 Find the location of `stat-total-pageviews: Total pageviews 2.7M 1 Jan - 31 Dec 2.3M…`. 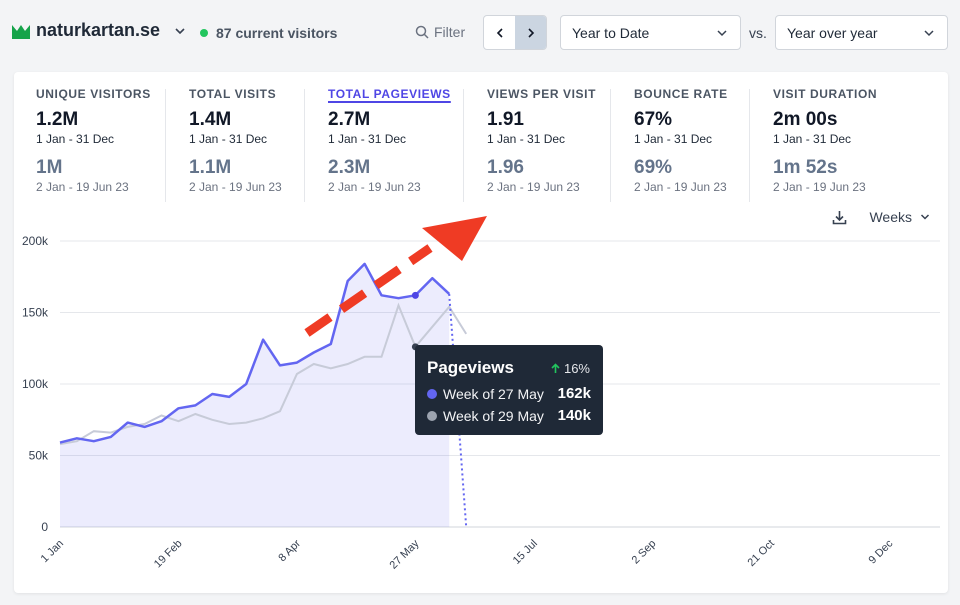

stat-total-pageviews: Total pageviews 2.7M 1 Jan - 31 Dec 2.3M… is located at coordinates (389, 144).